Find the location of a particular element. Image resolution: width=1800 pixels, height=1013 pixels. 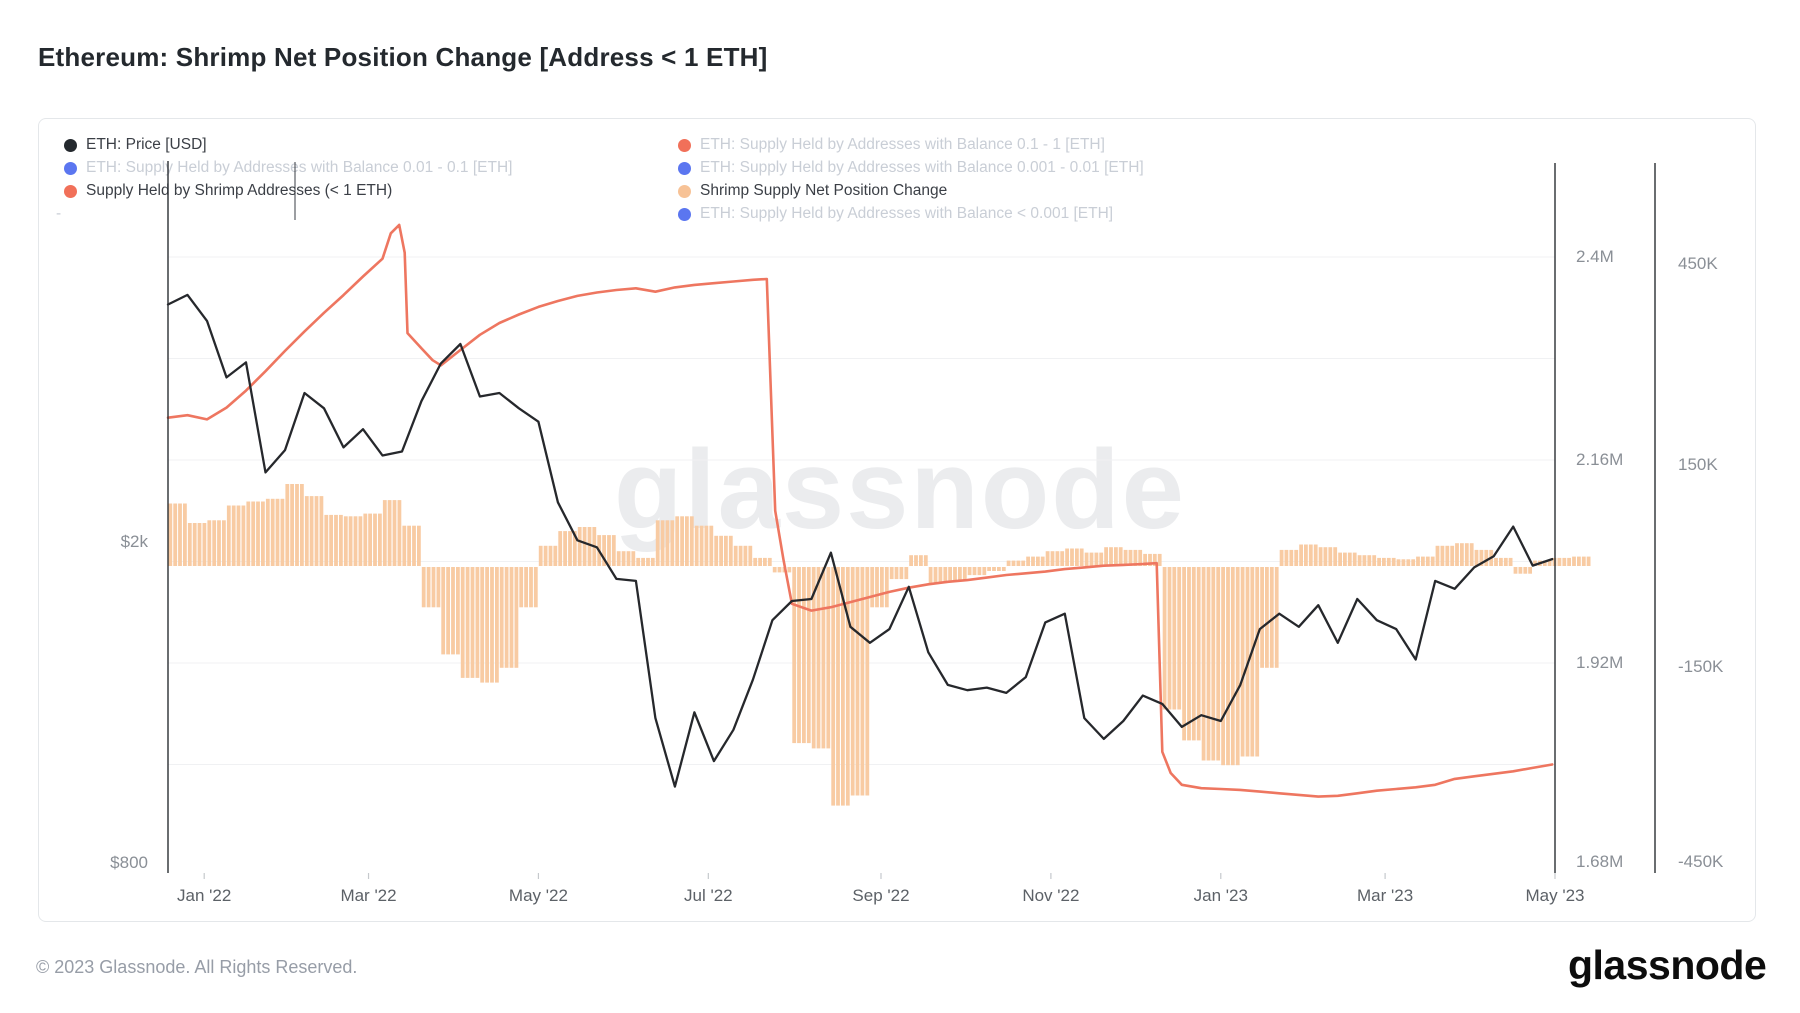

supply-axis-tick: 1.68M is located at coordinates (1600, 861).